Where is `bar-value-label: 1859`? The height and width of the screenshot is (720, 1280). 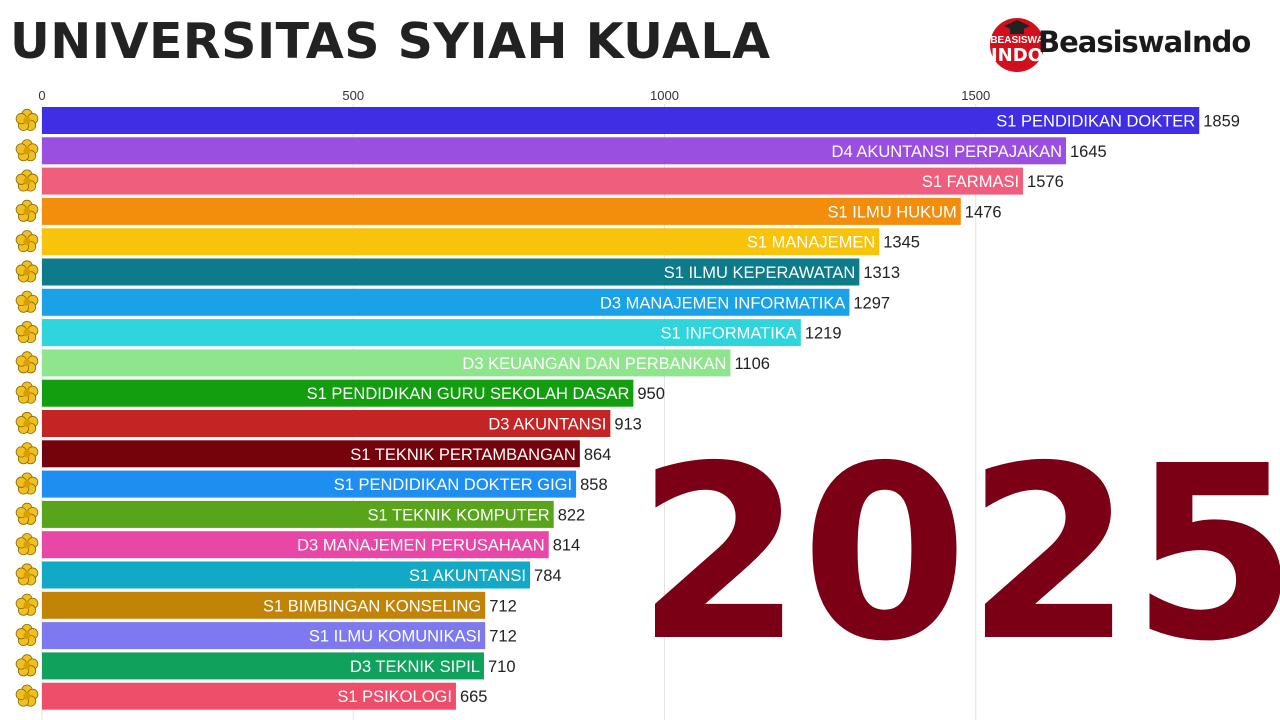 bar-value-label: 1859 is located at coordinates (1221, 122).